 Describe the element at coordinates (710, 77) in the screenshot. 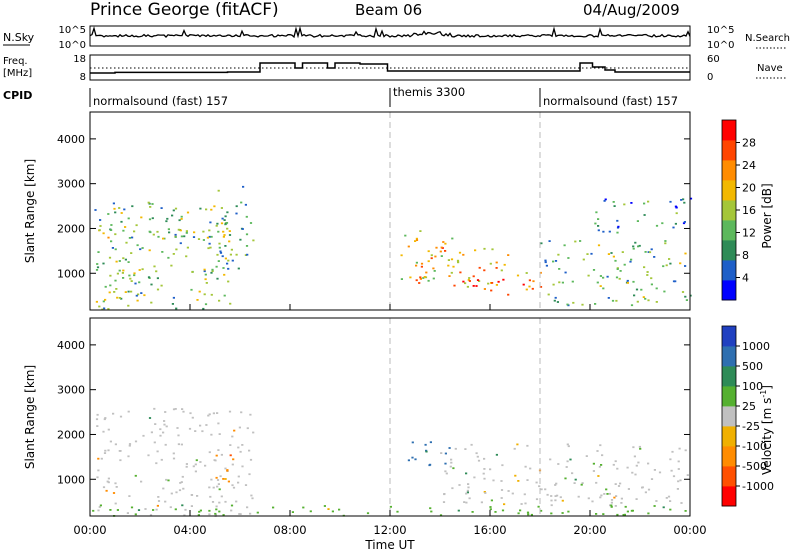

I see `nave-right-tick-bottom: 0` at that location.